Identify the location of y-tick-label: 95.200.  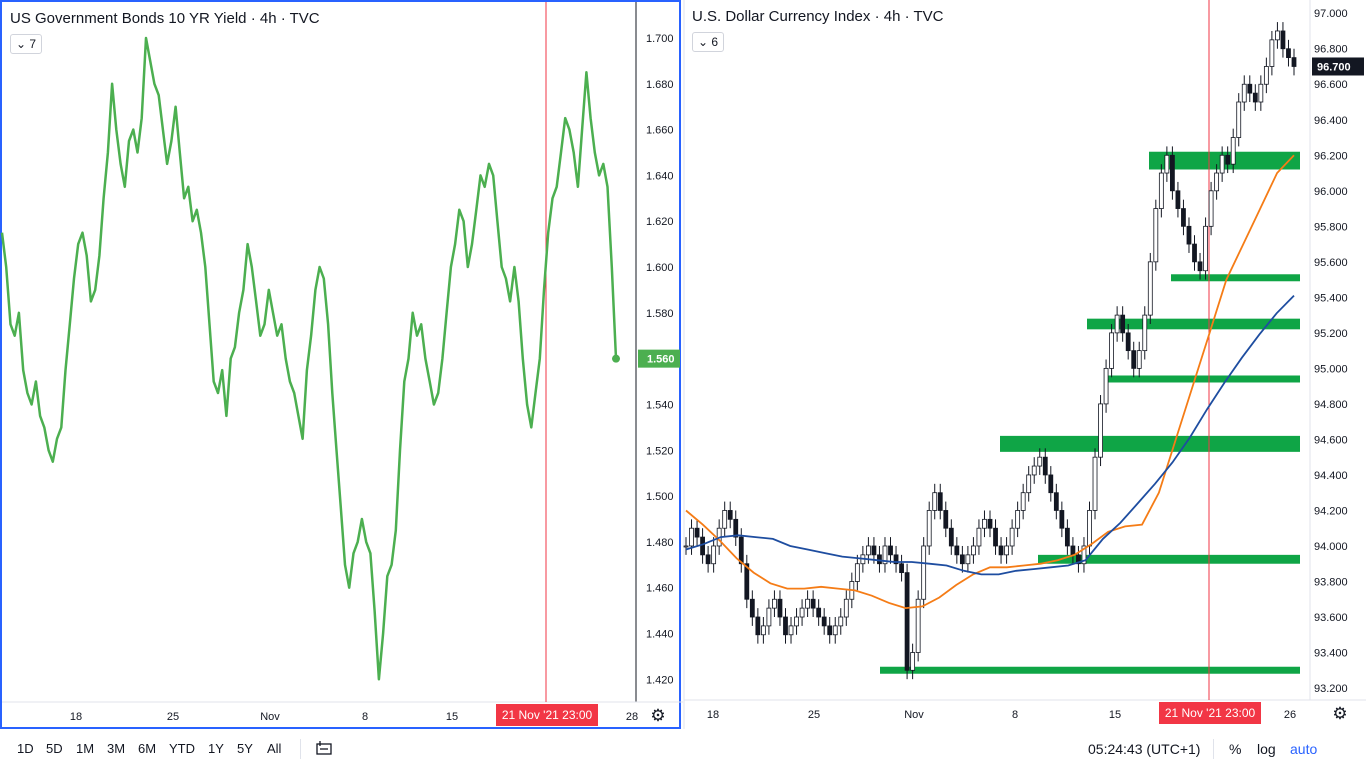
(1331, 334).